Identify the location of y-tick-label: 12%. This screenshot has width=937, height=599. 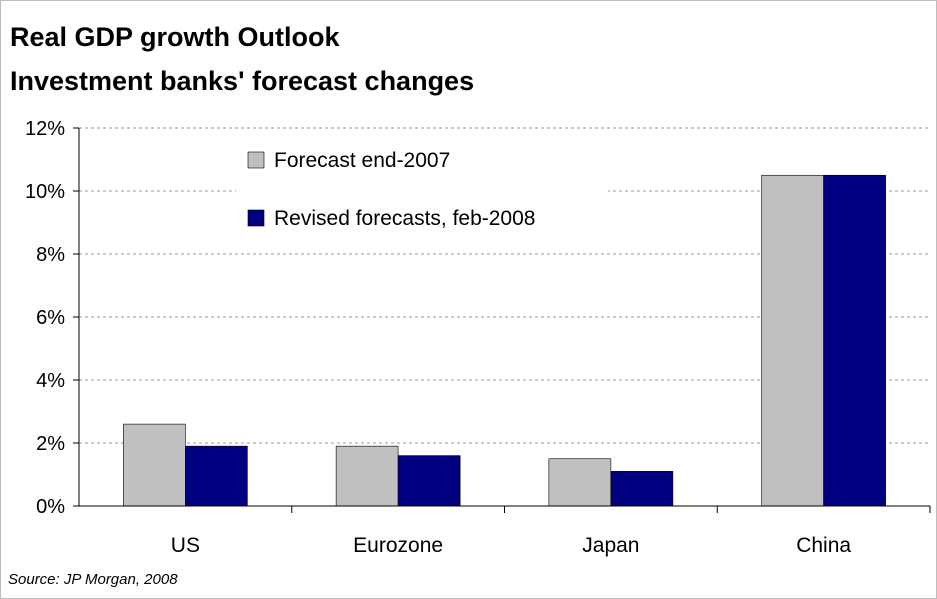
(45, 129).